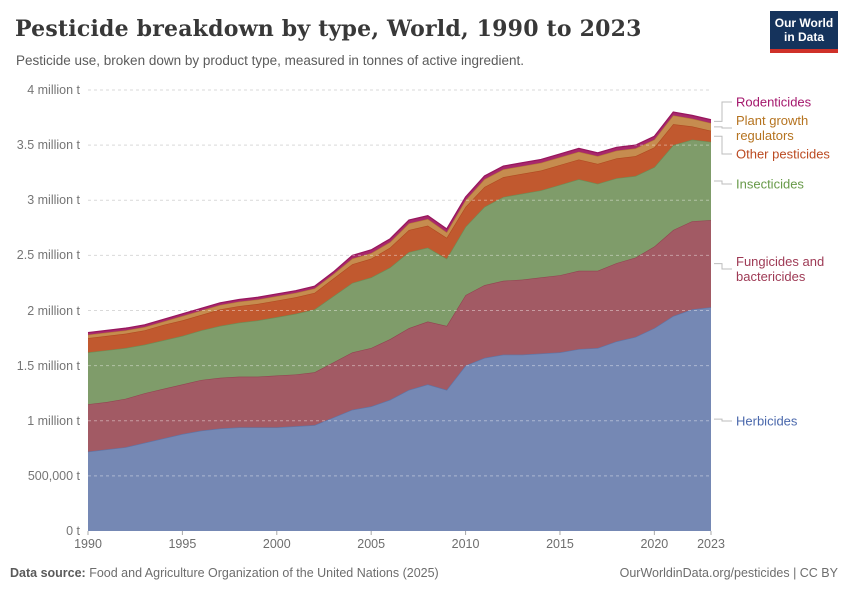 Image resolution: width=850 pixels, height=600 pixels. What do you see at coordinates (804, 23) in the screenshot?
I see `owid-logo-line1: Our World` at bounding box center [804, 23].